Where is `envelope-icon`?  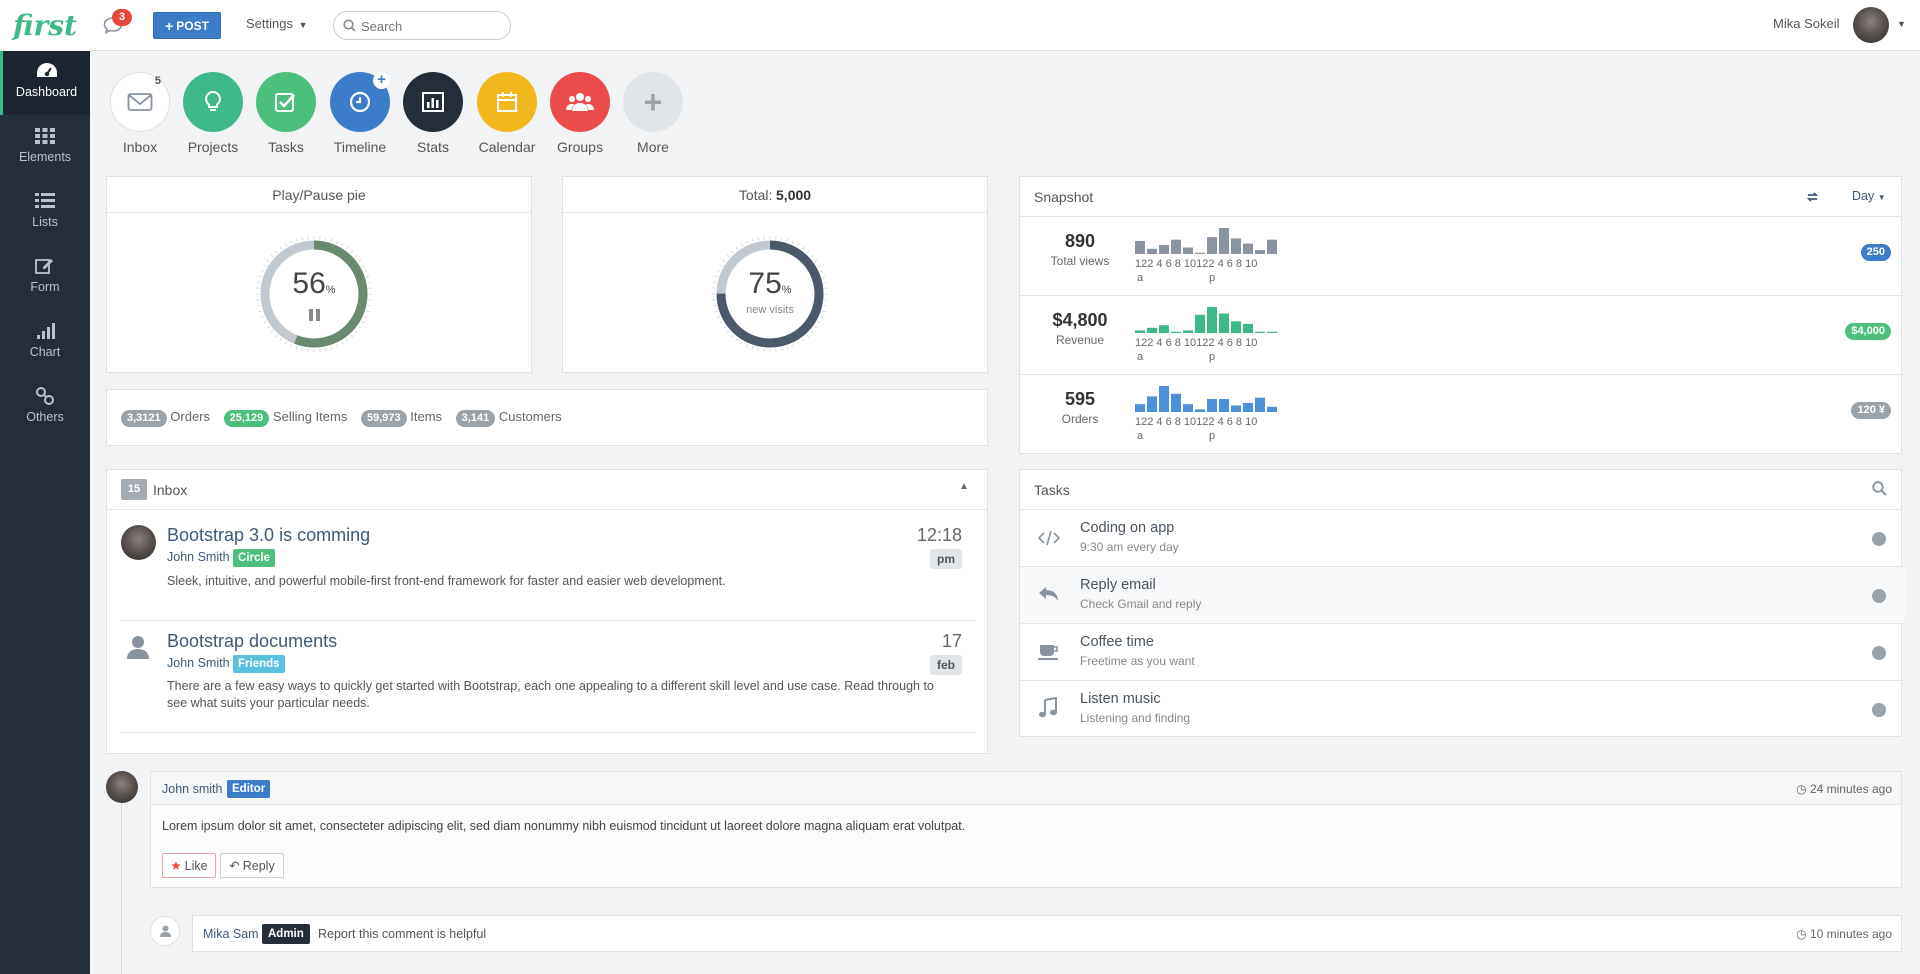
envelope-icon is located at coordinates (140, 102).